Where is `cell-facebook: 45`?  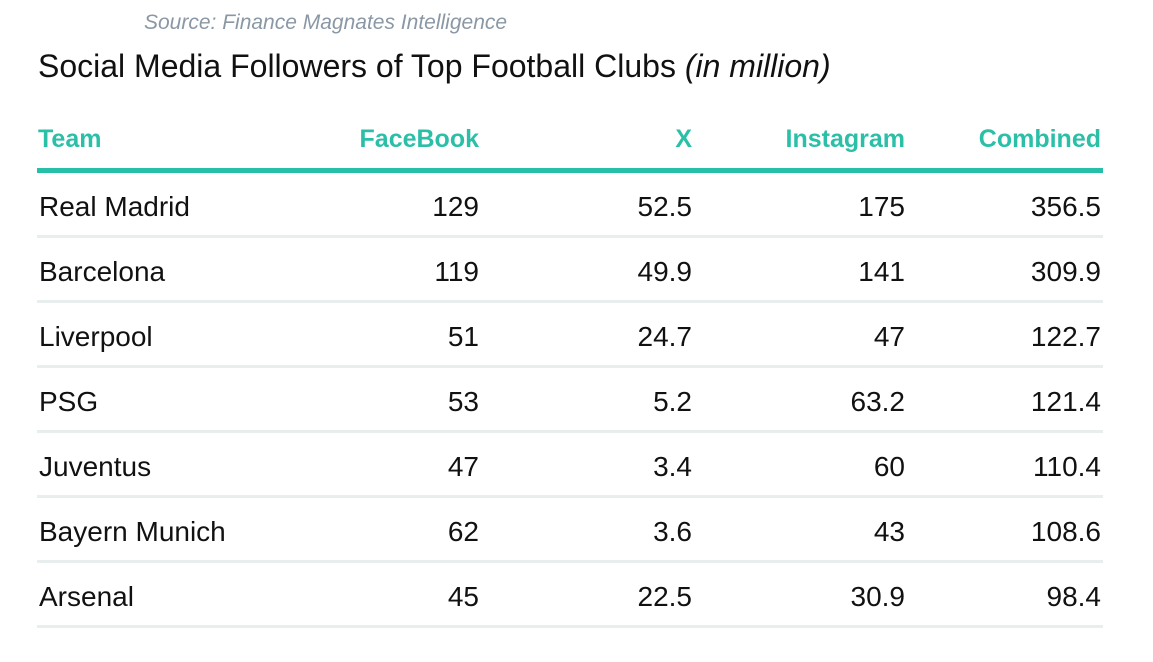
cell-facebook: 45 is located at coordinates (463, 596).